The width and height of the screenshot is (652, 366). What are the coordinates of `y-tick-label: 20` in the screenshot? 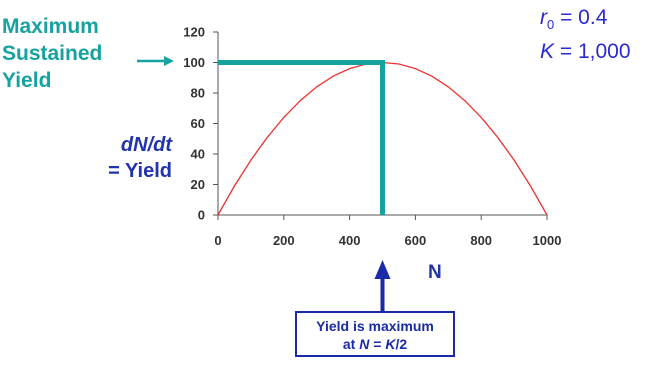 It's located at (198, 184).